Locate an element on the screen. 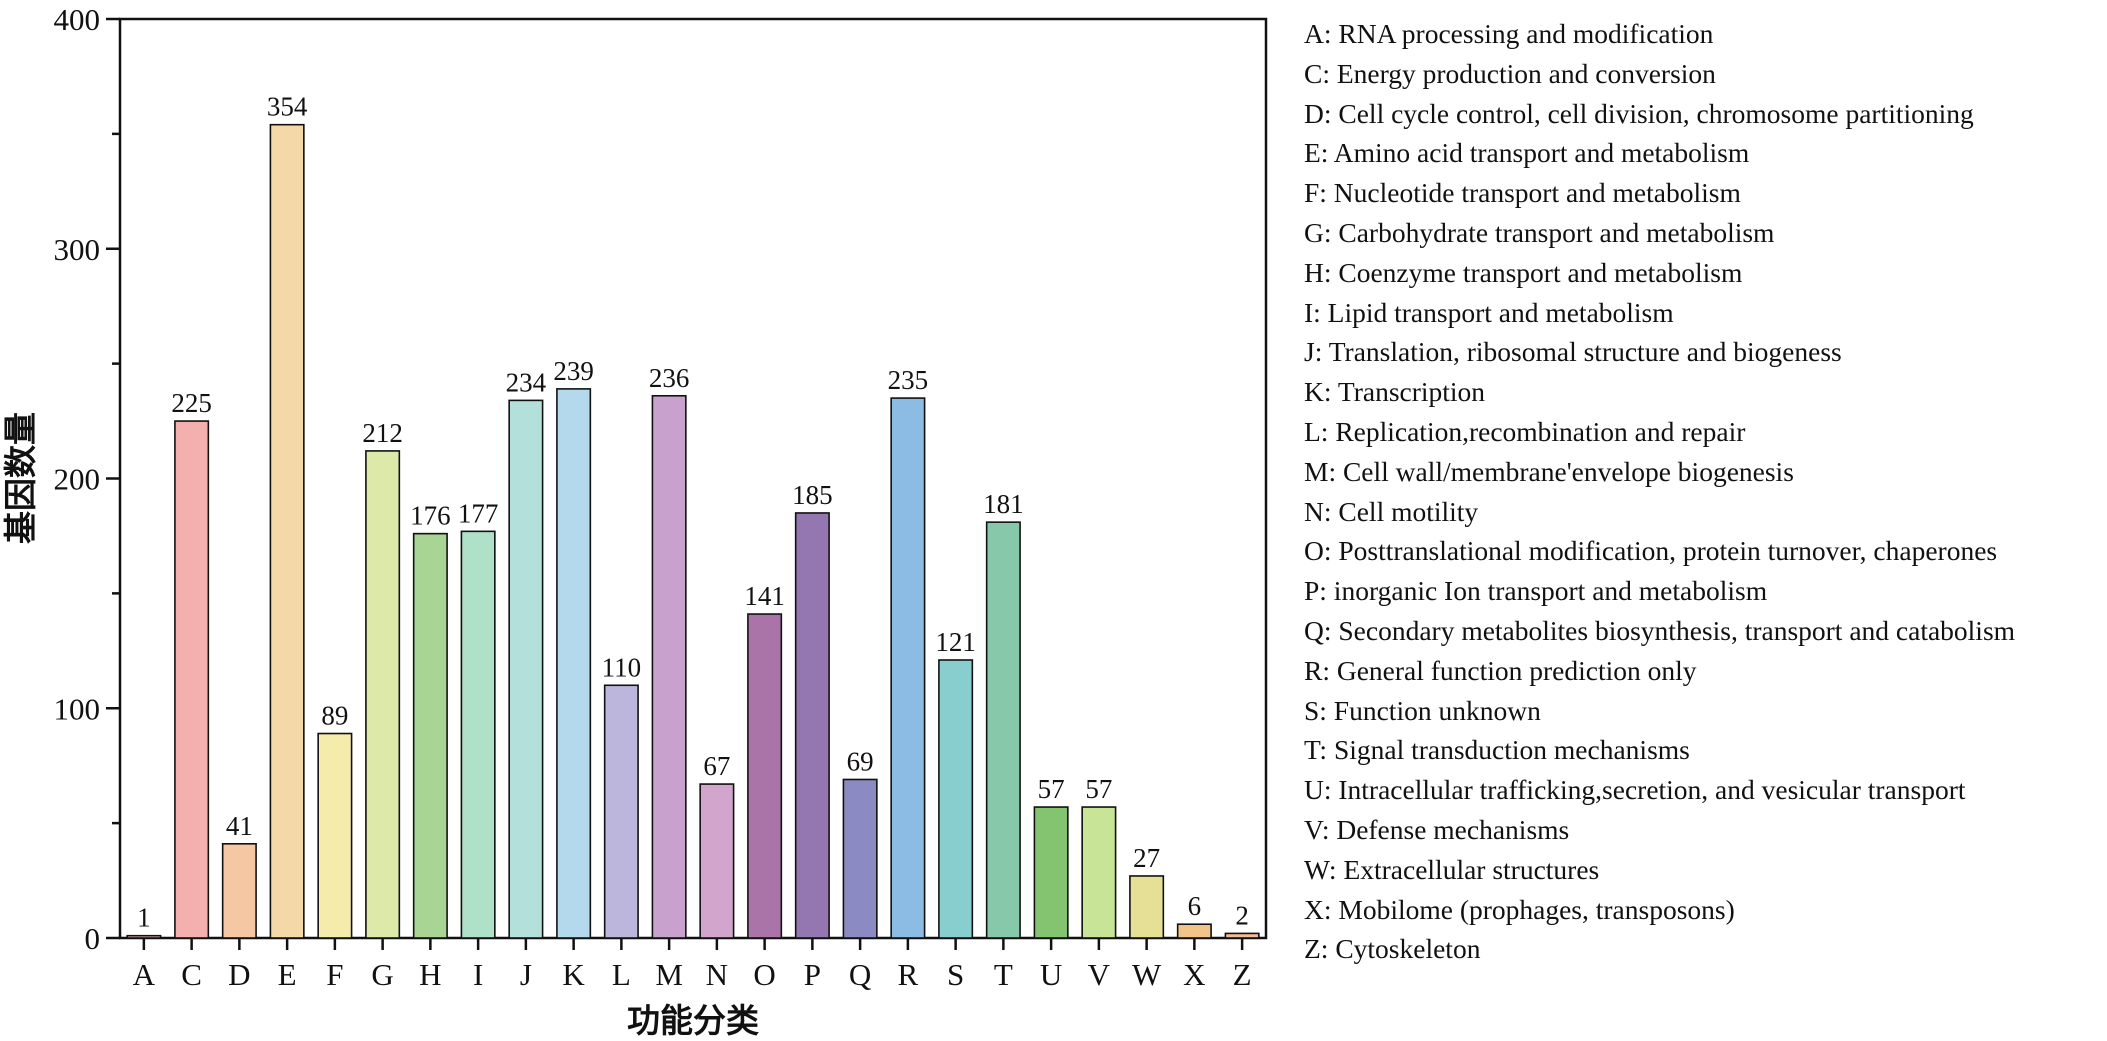 Image resolution: width=2107 pixels, height=1041 pixels. value-label-w: 27 is located at coordinates (1146, 858).